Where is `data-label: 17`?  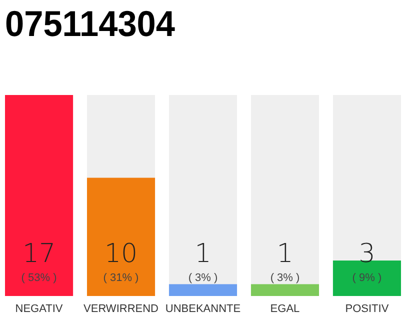 data-label: 17 is located at coordinates (39, 254).